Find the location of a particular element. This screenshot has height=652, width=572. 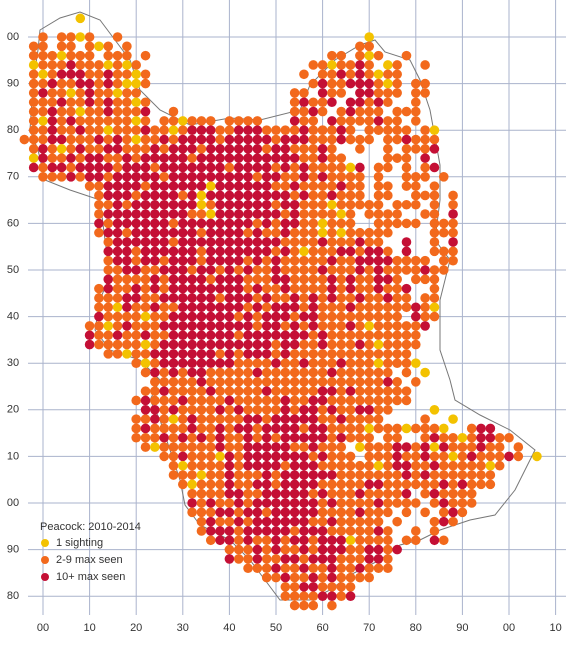

x-tick-label: 30 is located at coordinates (183, 628).